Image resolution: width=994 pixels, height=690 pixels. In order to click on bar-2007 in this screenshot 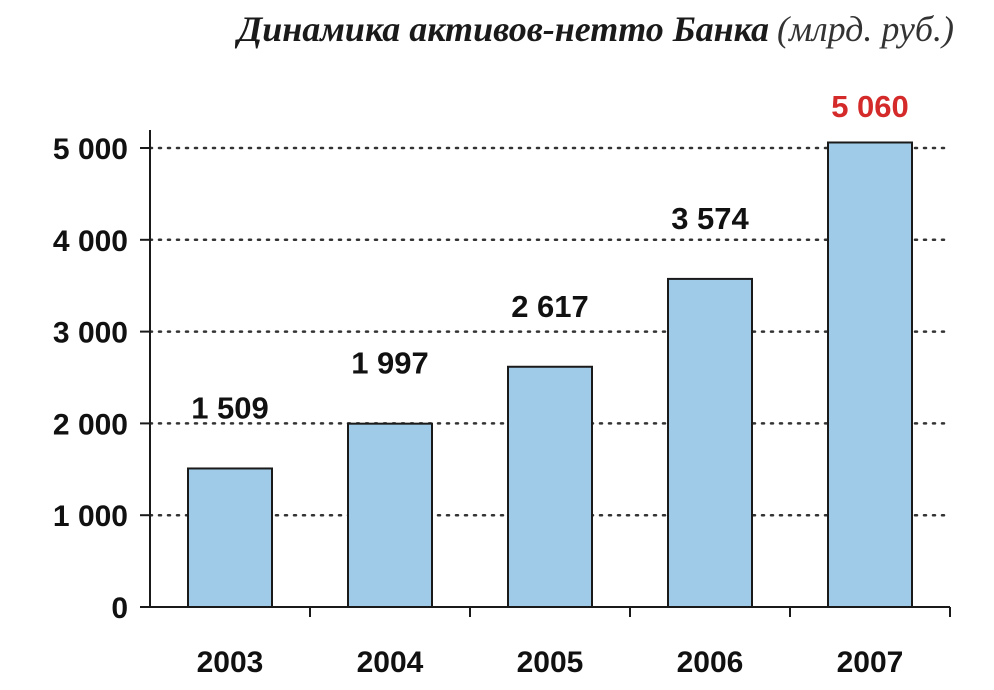, I will do `click(870, 374)`.